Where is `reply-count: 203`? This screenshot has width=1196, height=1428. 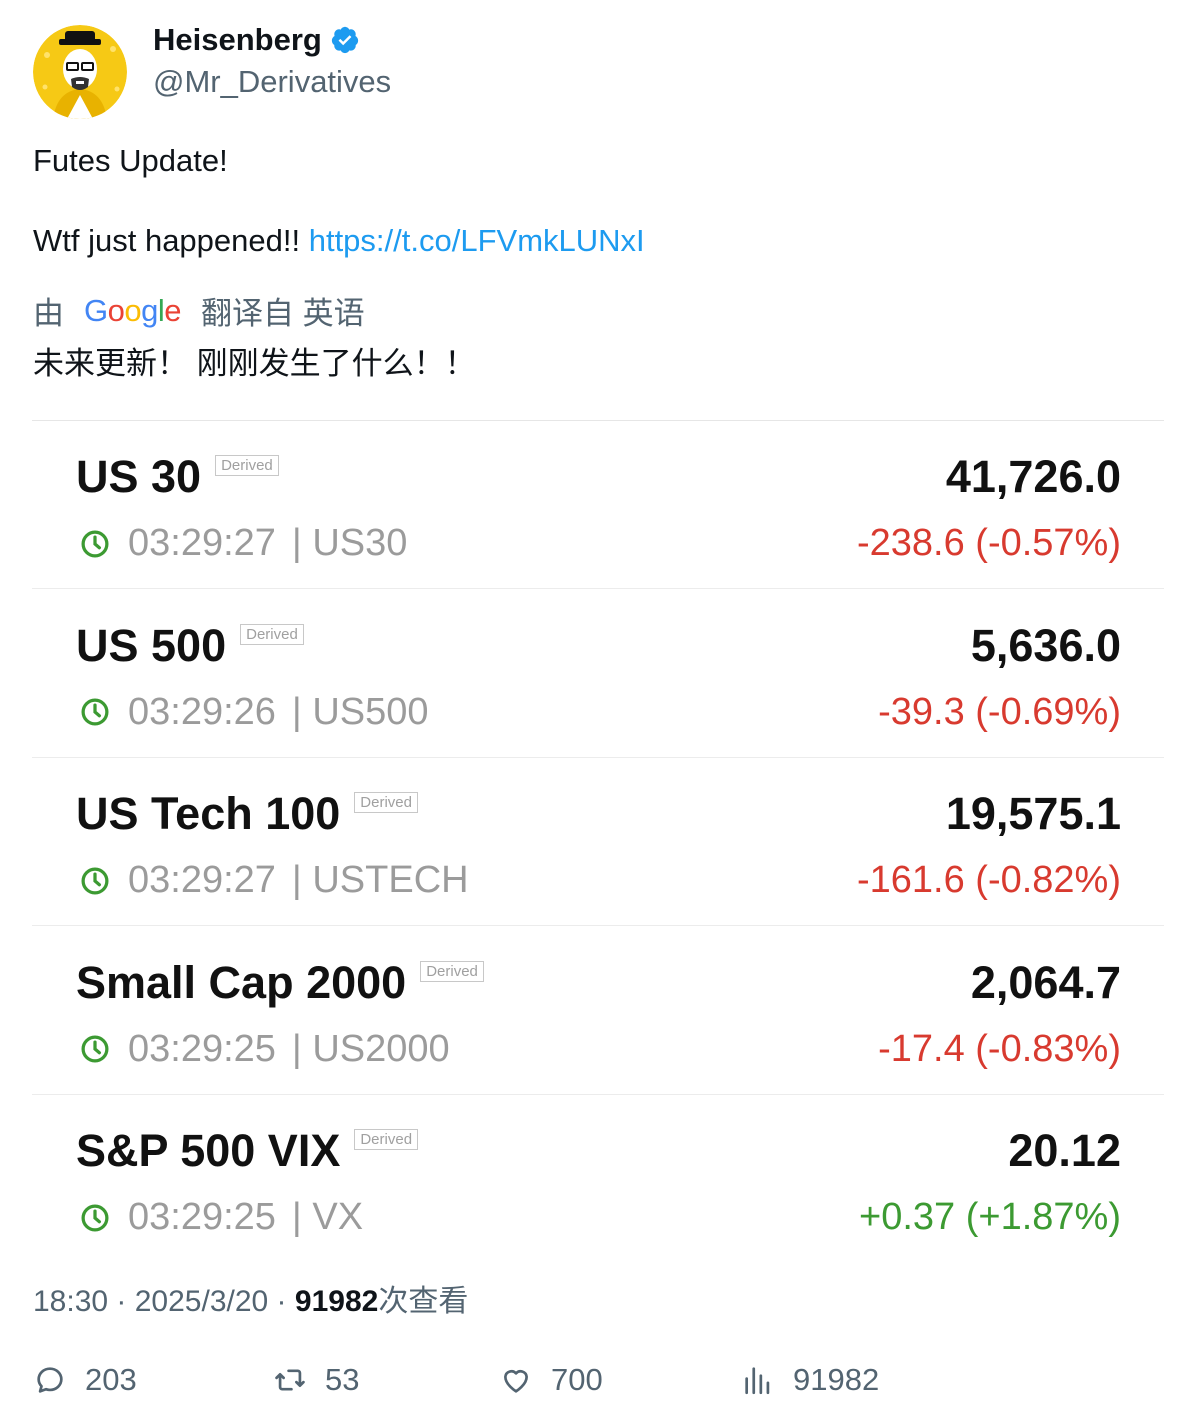
reply-count: 203 is located at coordinates (111, 1379).